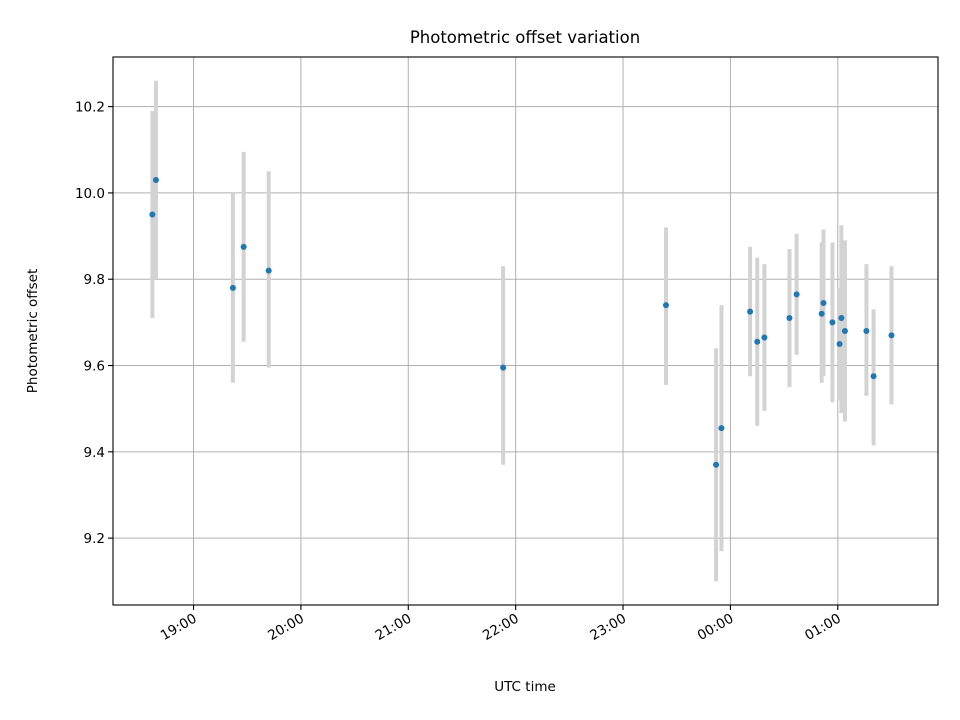 This screenshot has height=720, width=960. I want to click on y-tick-label: 10.2, so click(90, 108).